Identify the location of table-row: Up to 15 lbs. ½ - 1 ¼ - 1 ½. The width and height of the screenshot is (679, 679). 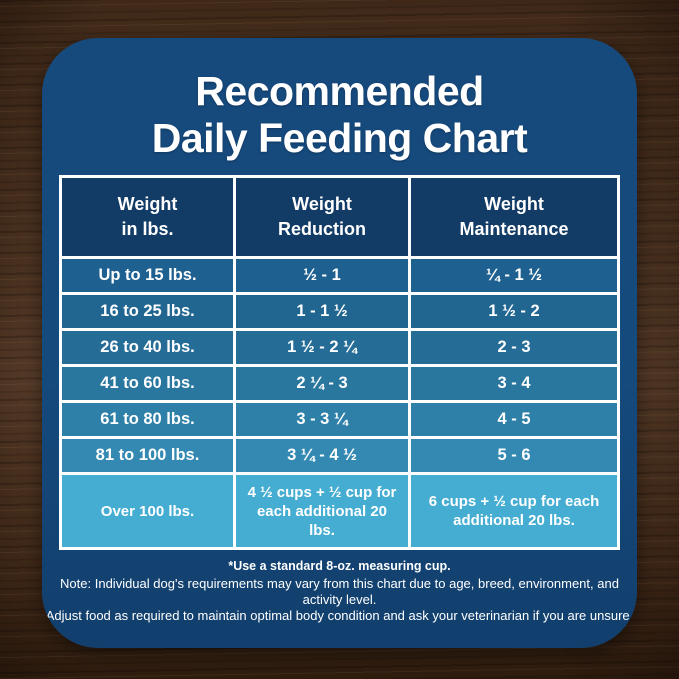
(339, 275).